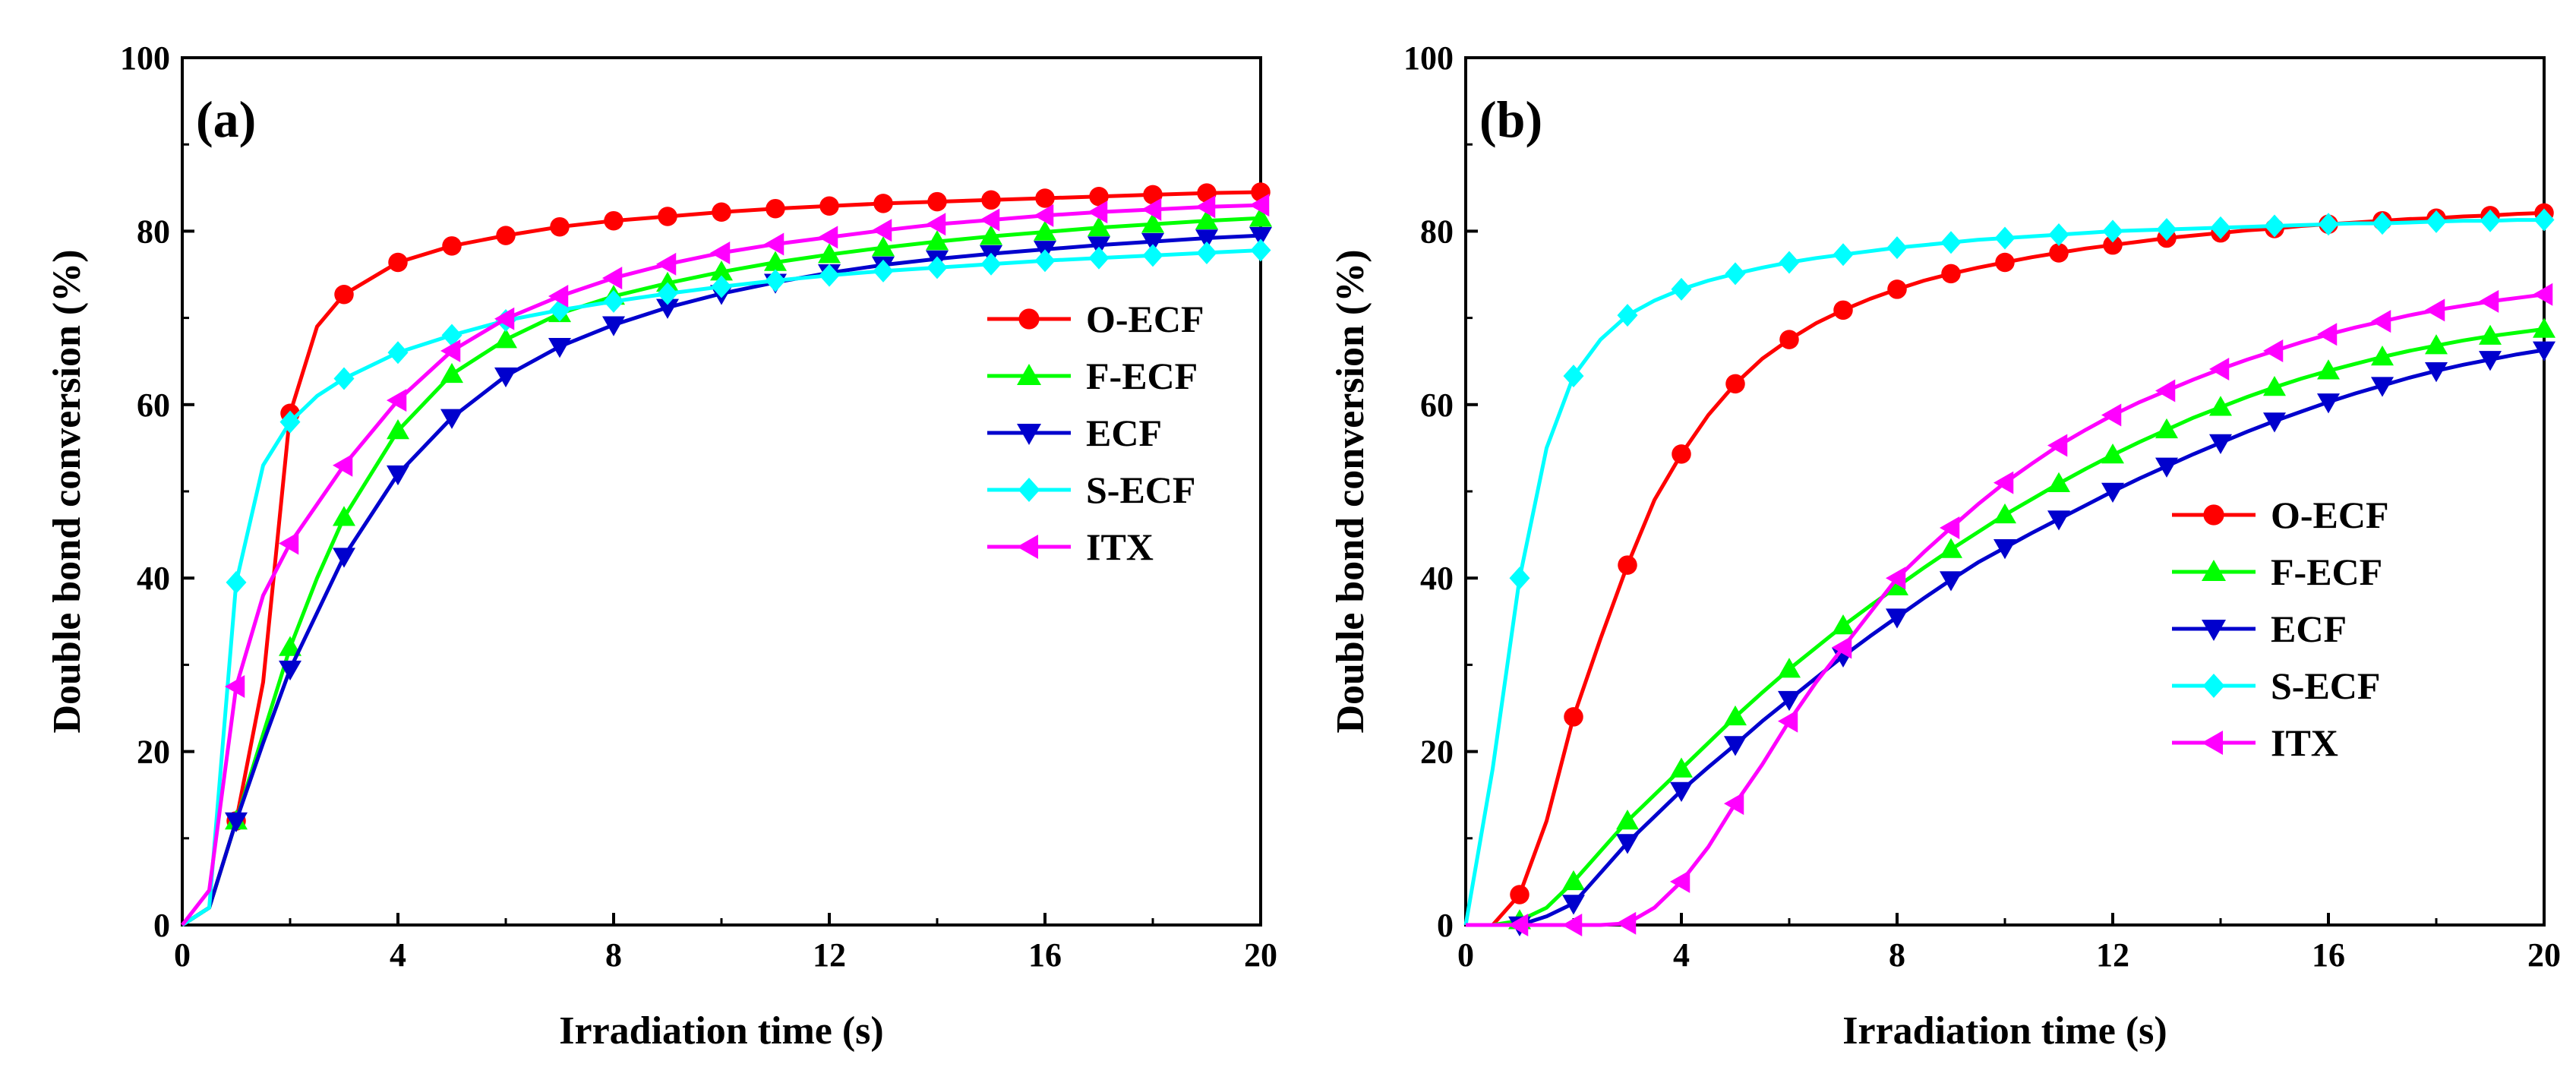 Image resolution: width=2576 pixels, height=1086 pixels. I want to click on legend-label: ITX, so click(1120, 547).